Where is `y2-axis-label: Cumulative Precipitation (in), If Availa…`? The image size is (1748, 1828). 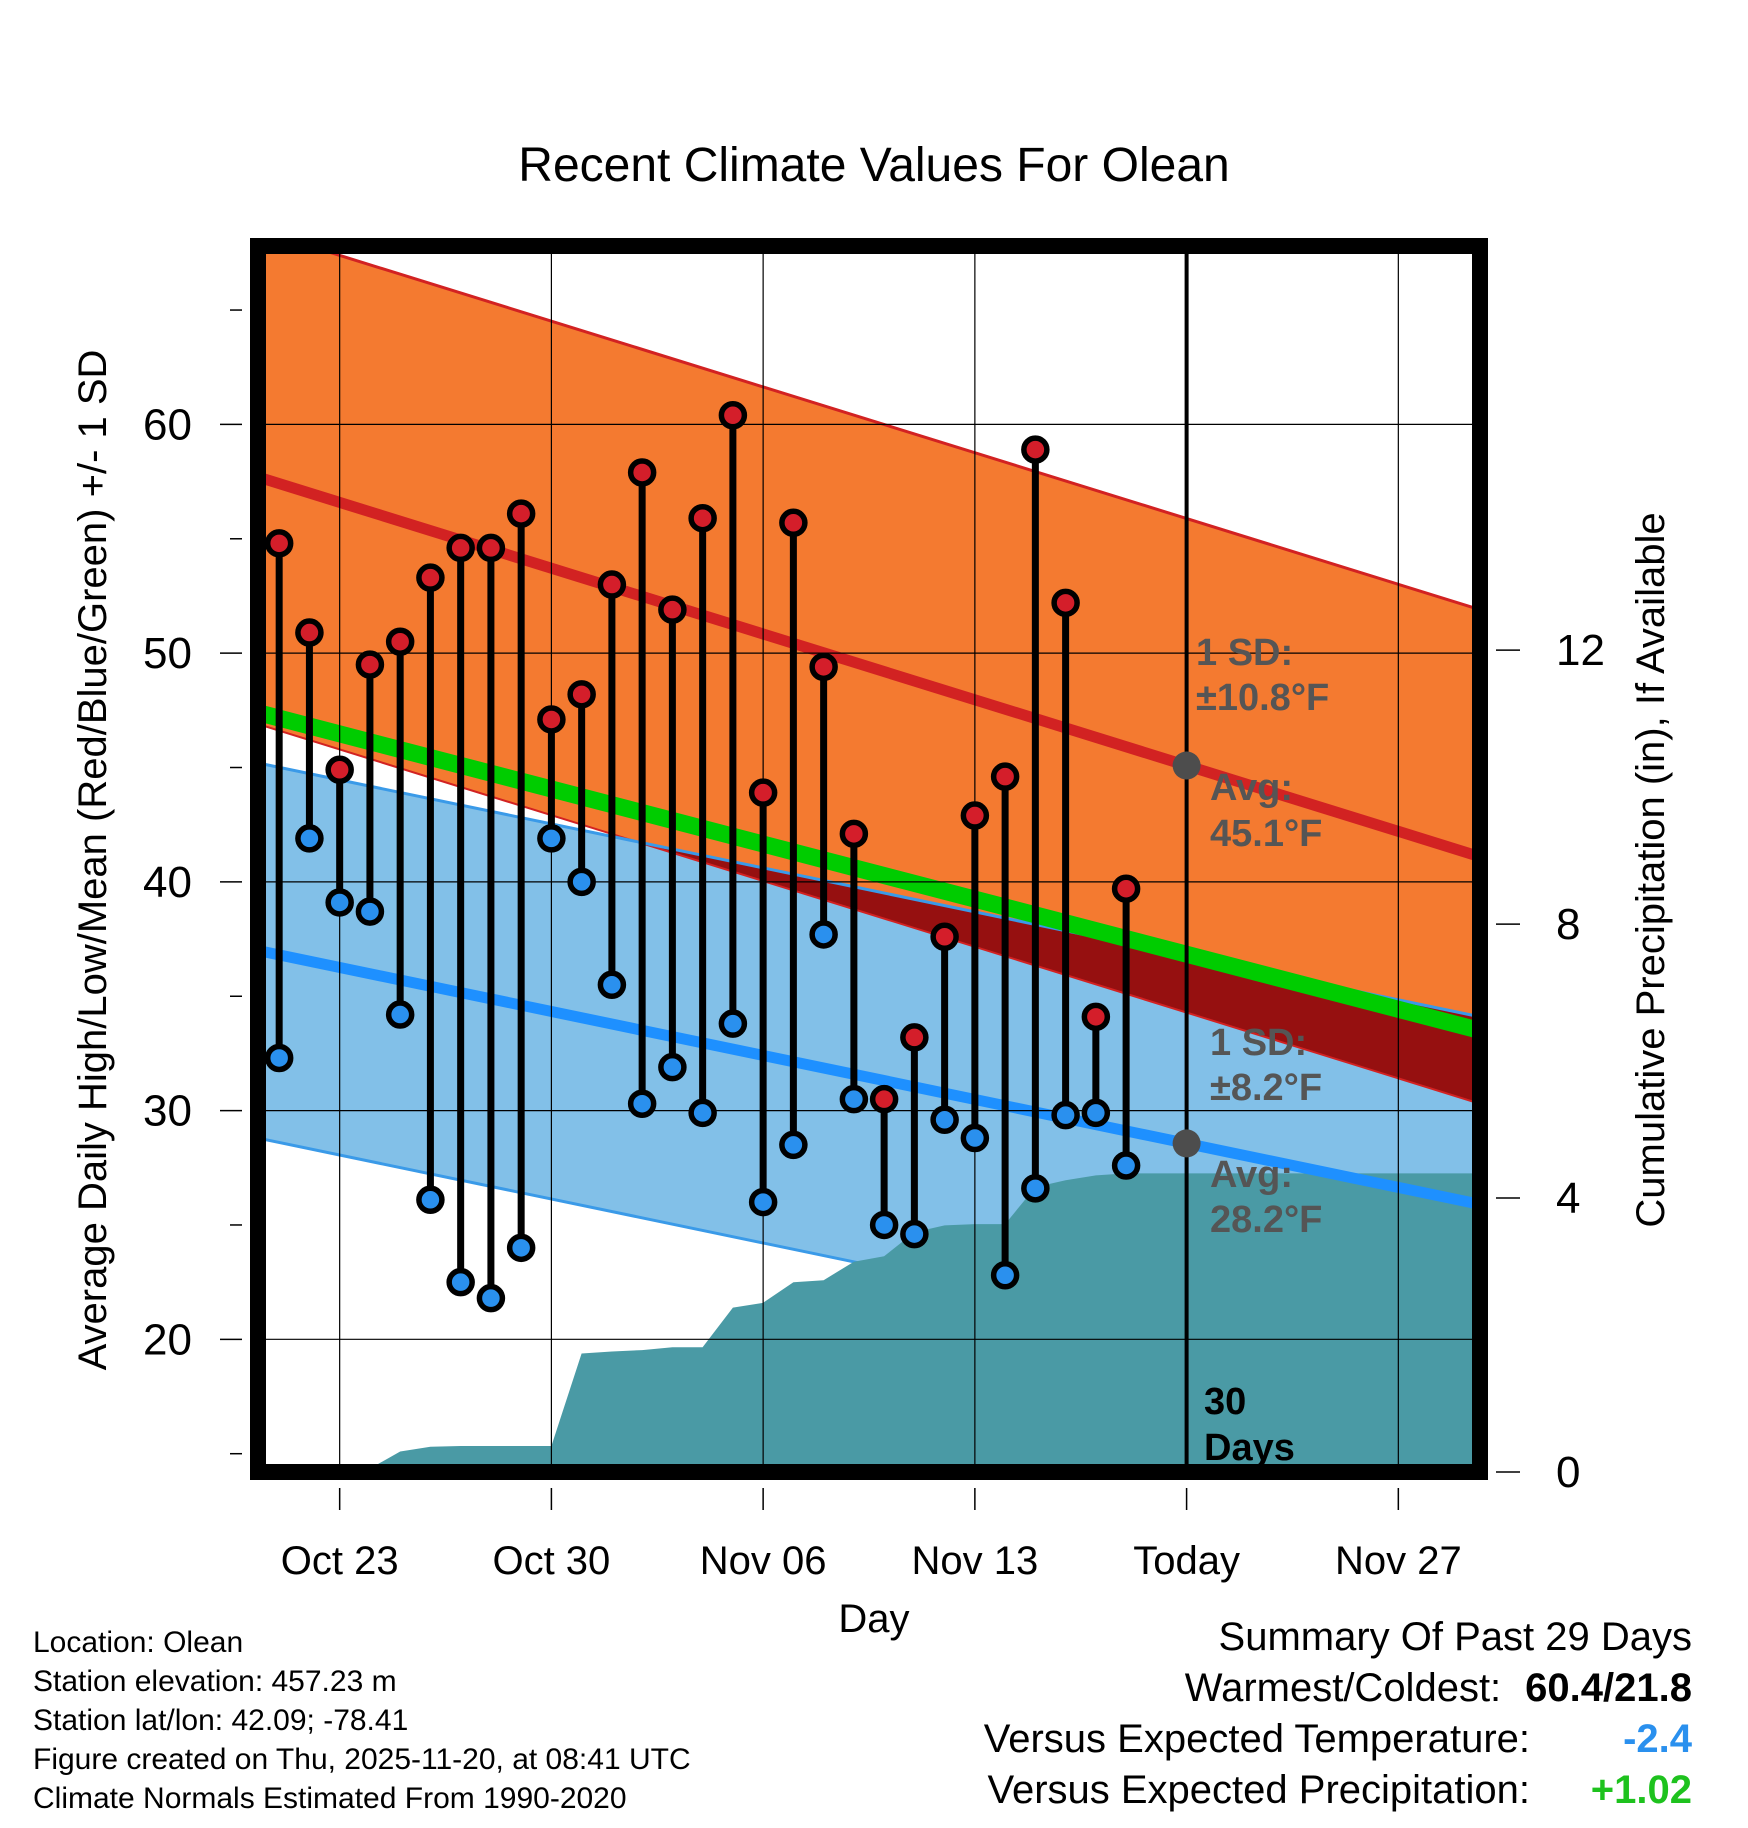 y2-axis-label: Cumulative Precipitation (in), If Availa… is located at coordinates (1651, 869).